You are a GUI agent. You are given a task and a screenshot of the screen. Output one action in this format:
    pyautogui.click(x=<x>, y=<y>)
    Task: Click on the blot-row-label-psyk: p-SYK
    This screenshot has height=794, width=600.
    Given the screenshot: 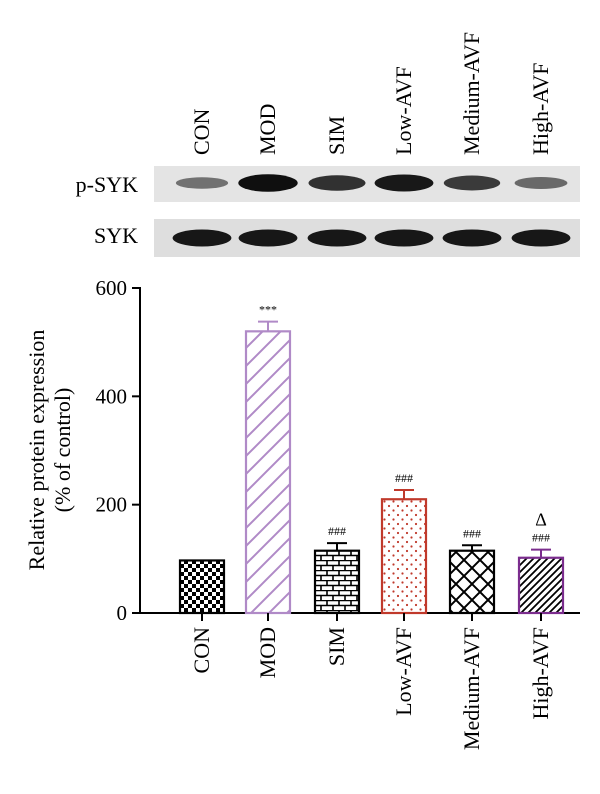 What is the action you would take?
    pyautogui.click(x=107, y=184)
    